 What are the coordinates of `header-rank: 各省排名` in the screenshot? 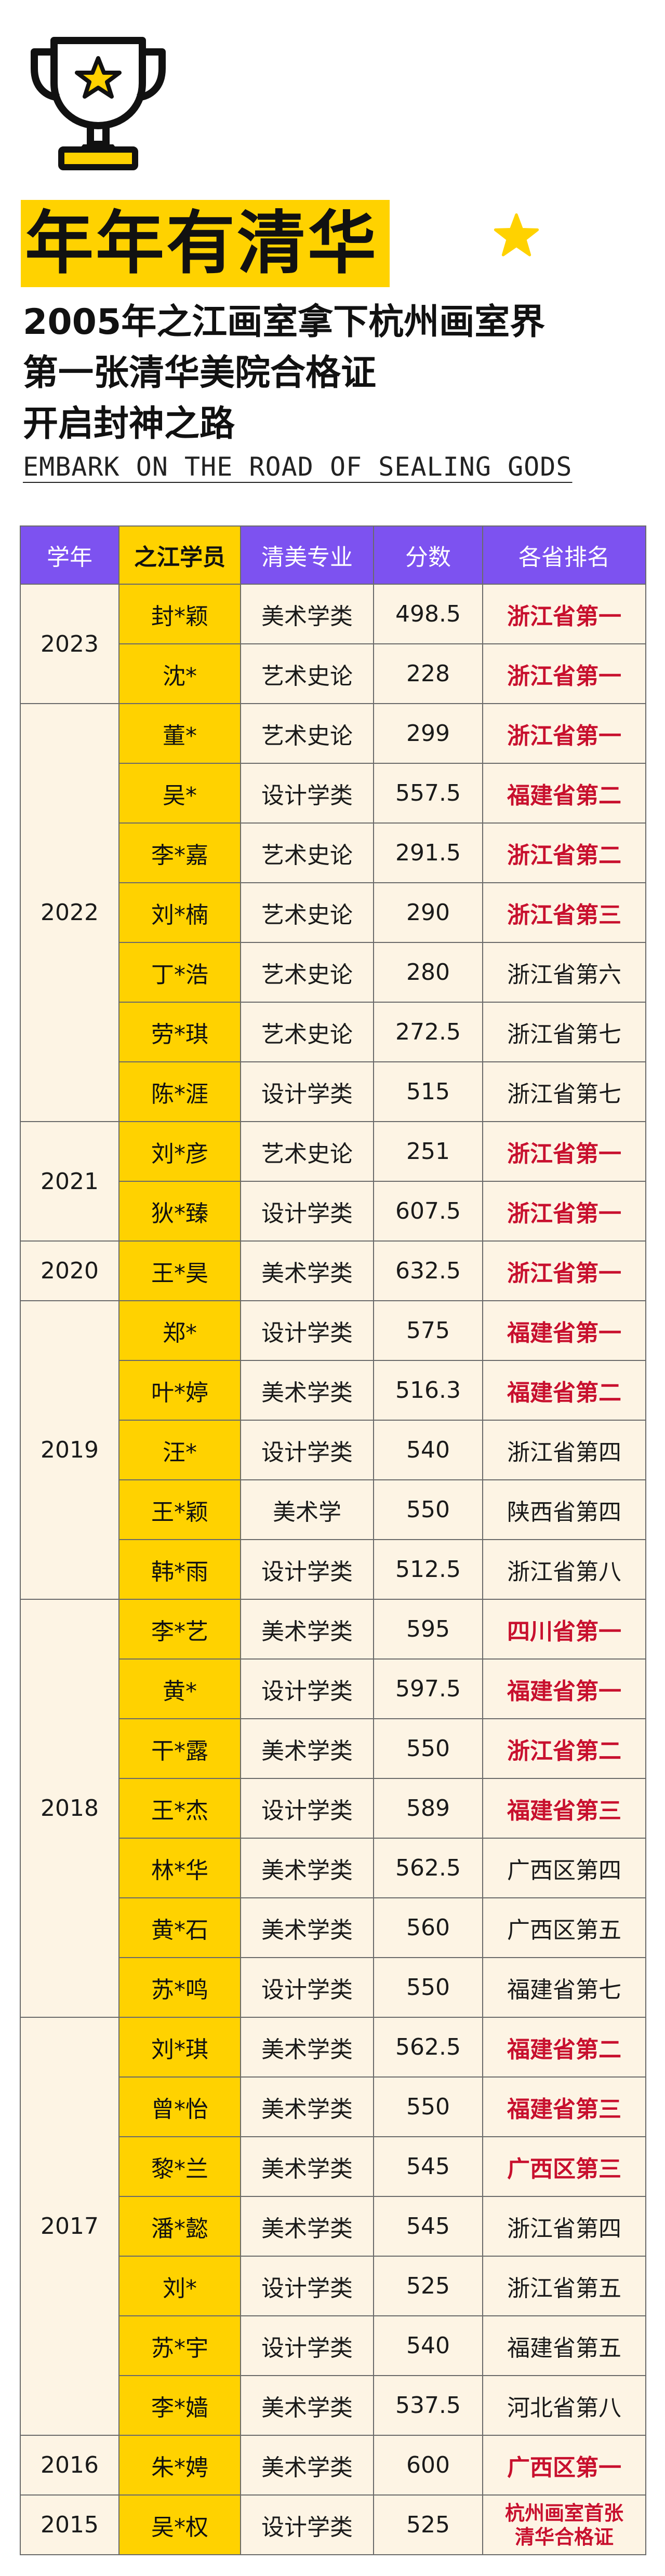 It's located at (564, 555).